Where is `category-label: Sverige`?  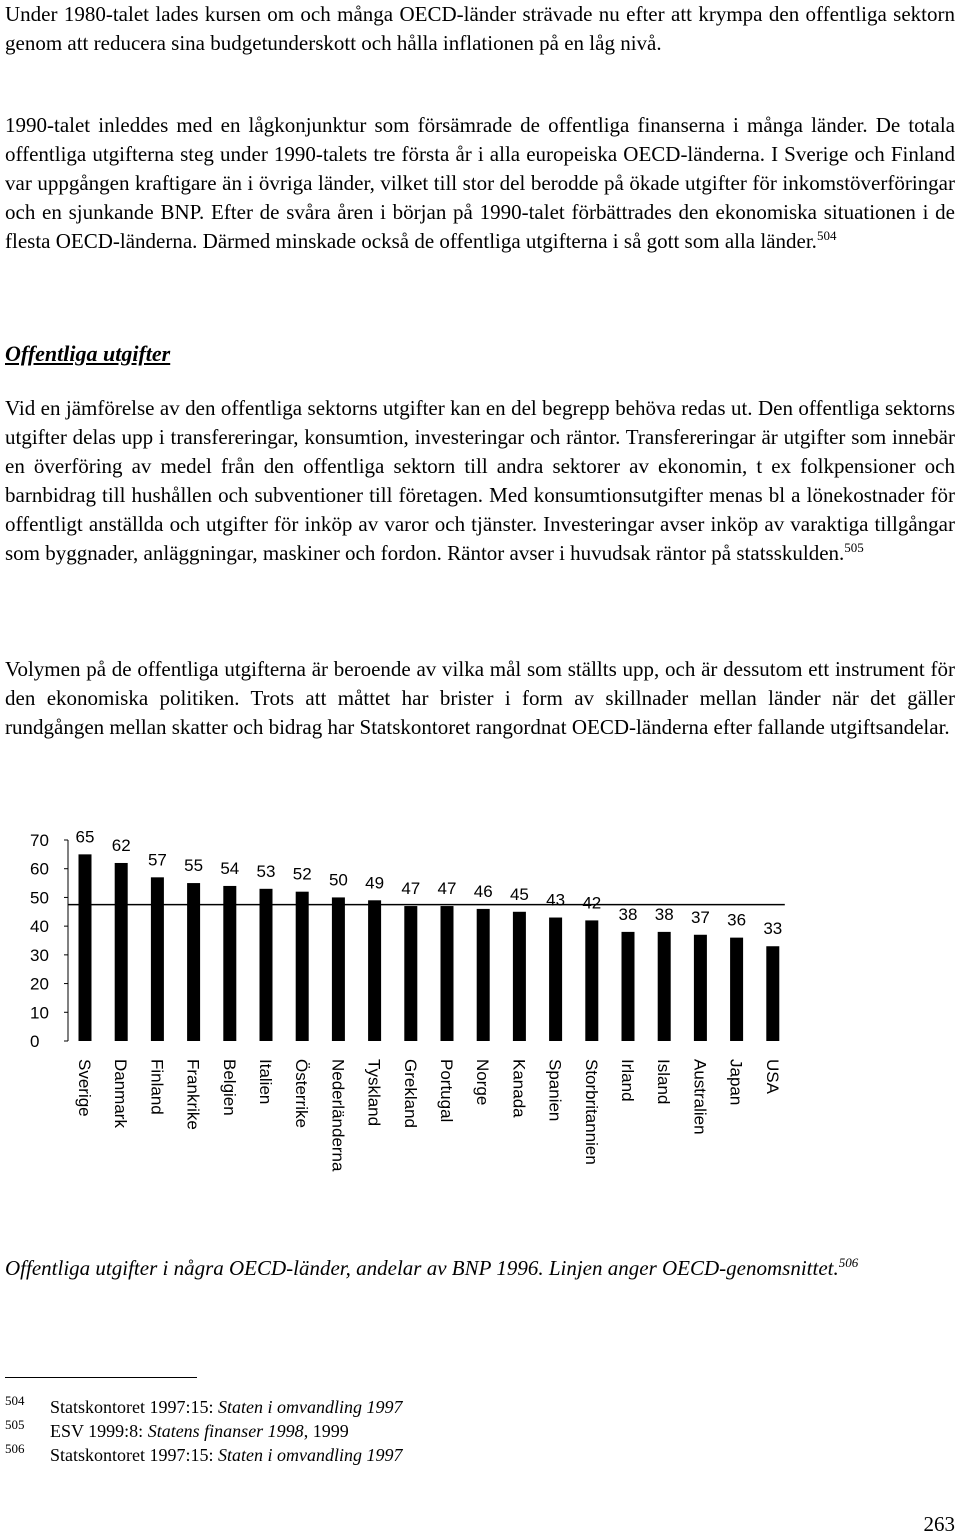 category-label: Sverige is located at coordinates (84, 1088).